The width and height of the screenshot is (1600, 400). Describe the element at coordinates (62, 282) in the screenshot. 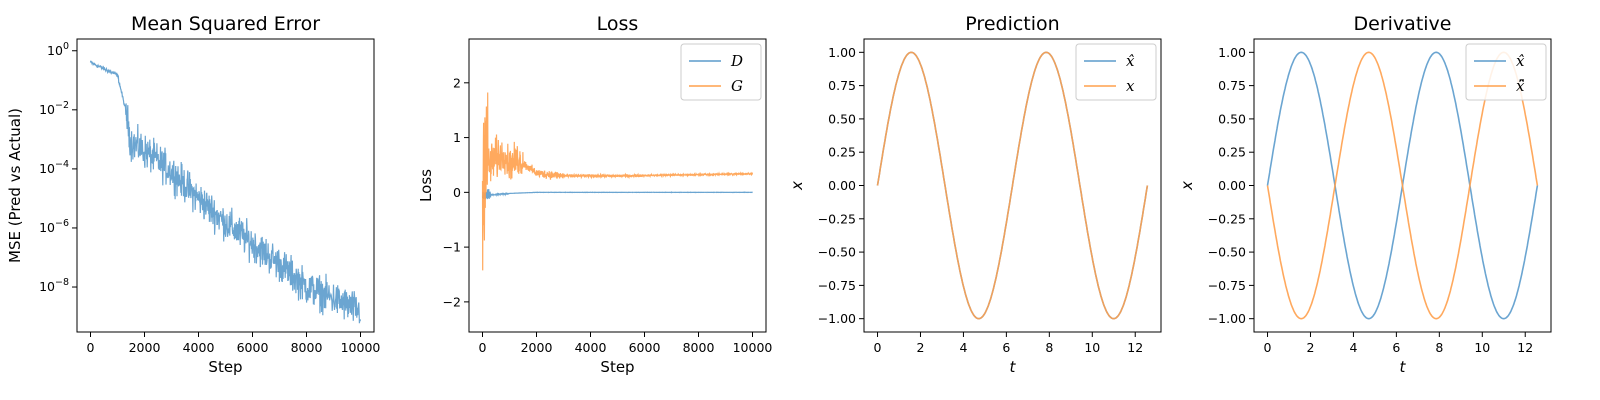

I see `y-tick-exponent: −8` at that location.